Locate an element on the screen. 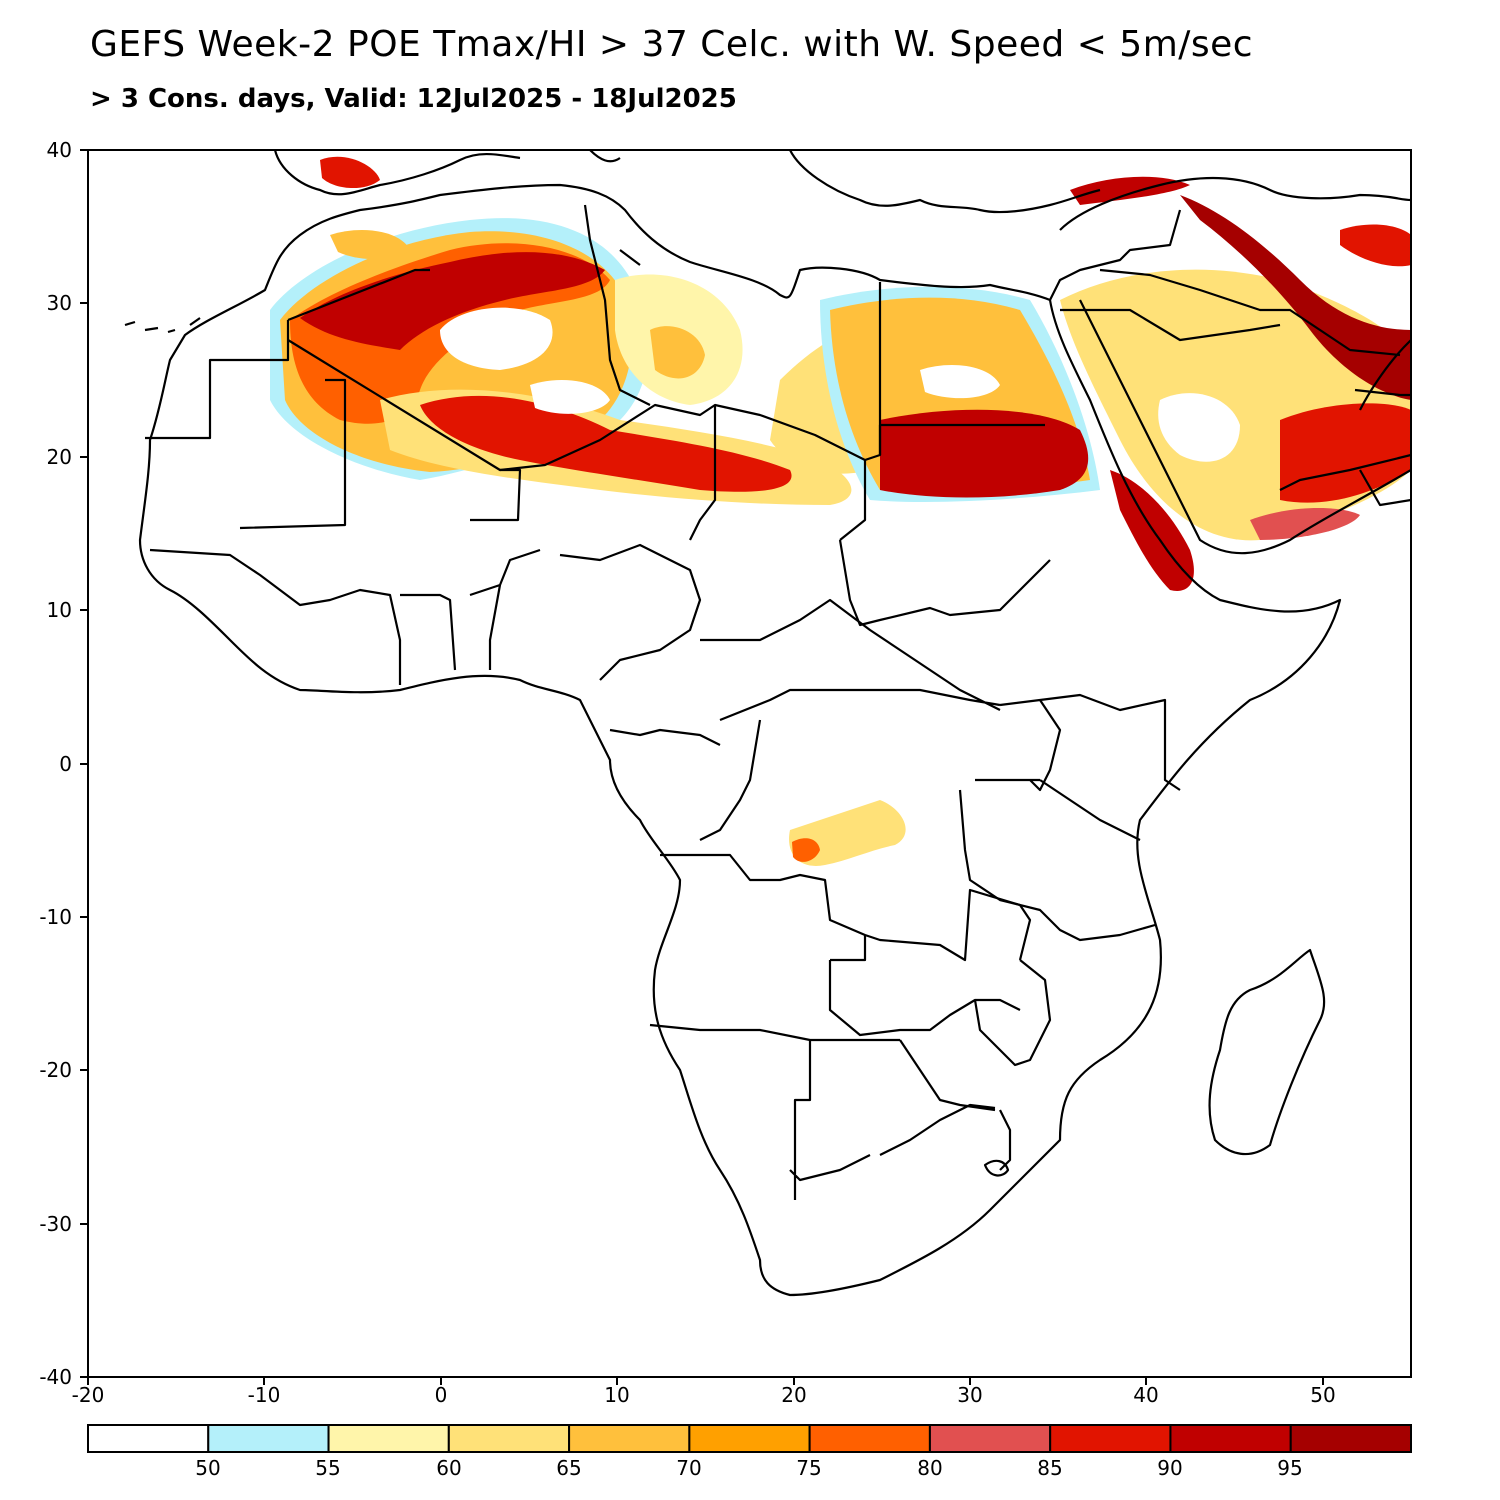 The image size is (1500, 1500). arabia-coastline is located at coordinates (1235, 365).